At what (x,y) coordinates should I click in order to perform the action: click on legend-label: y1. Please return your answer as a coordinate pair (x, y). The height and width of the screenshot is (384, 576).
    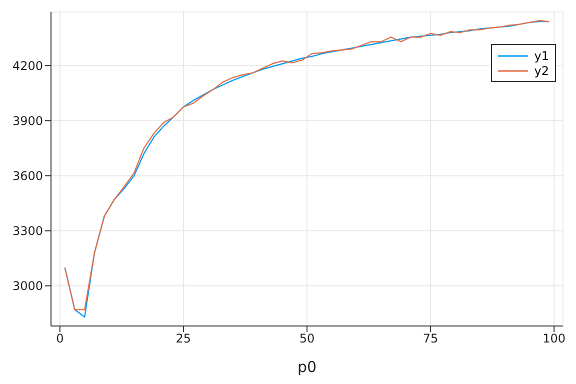
    Looking at the image, I should click on (541, 55).